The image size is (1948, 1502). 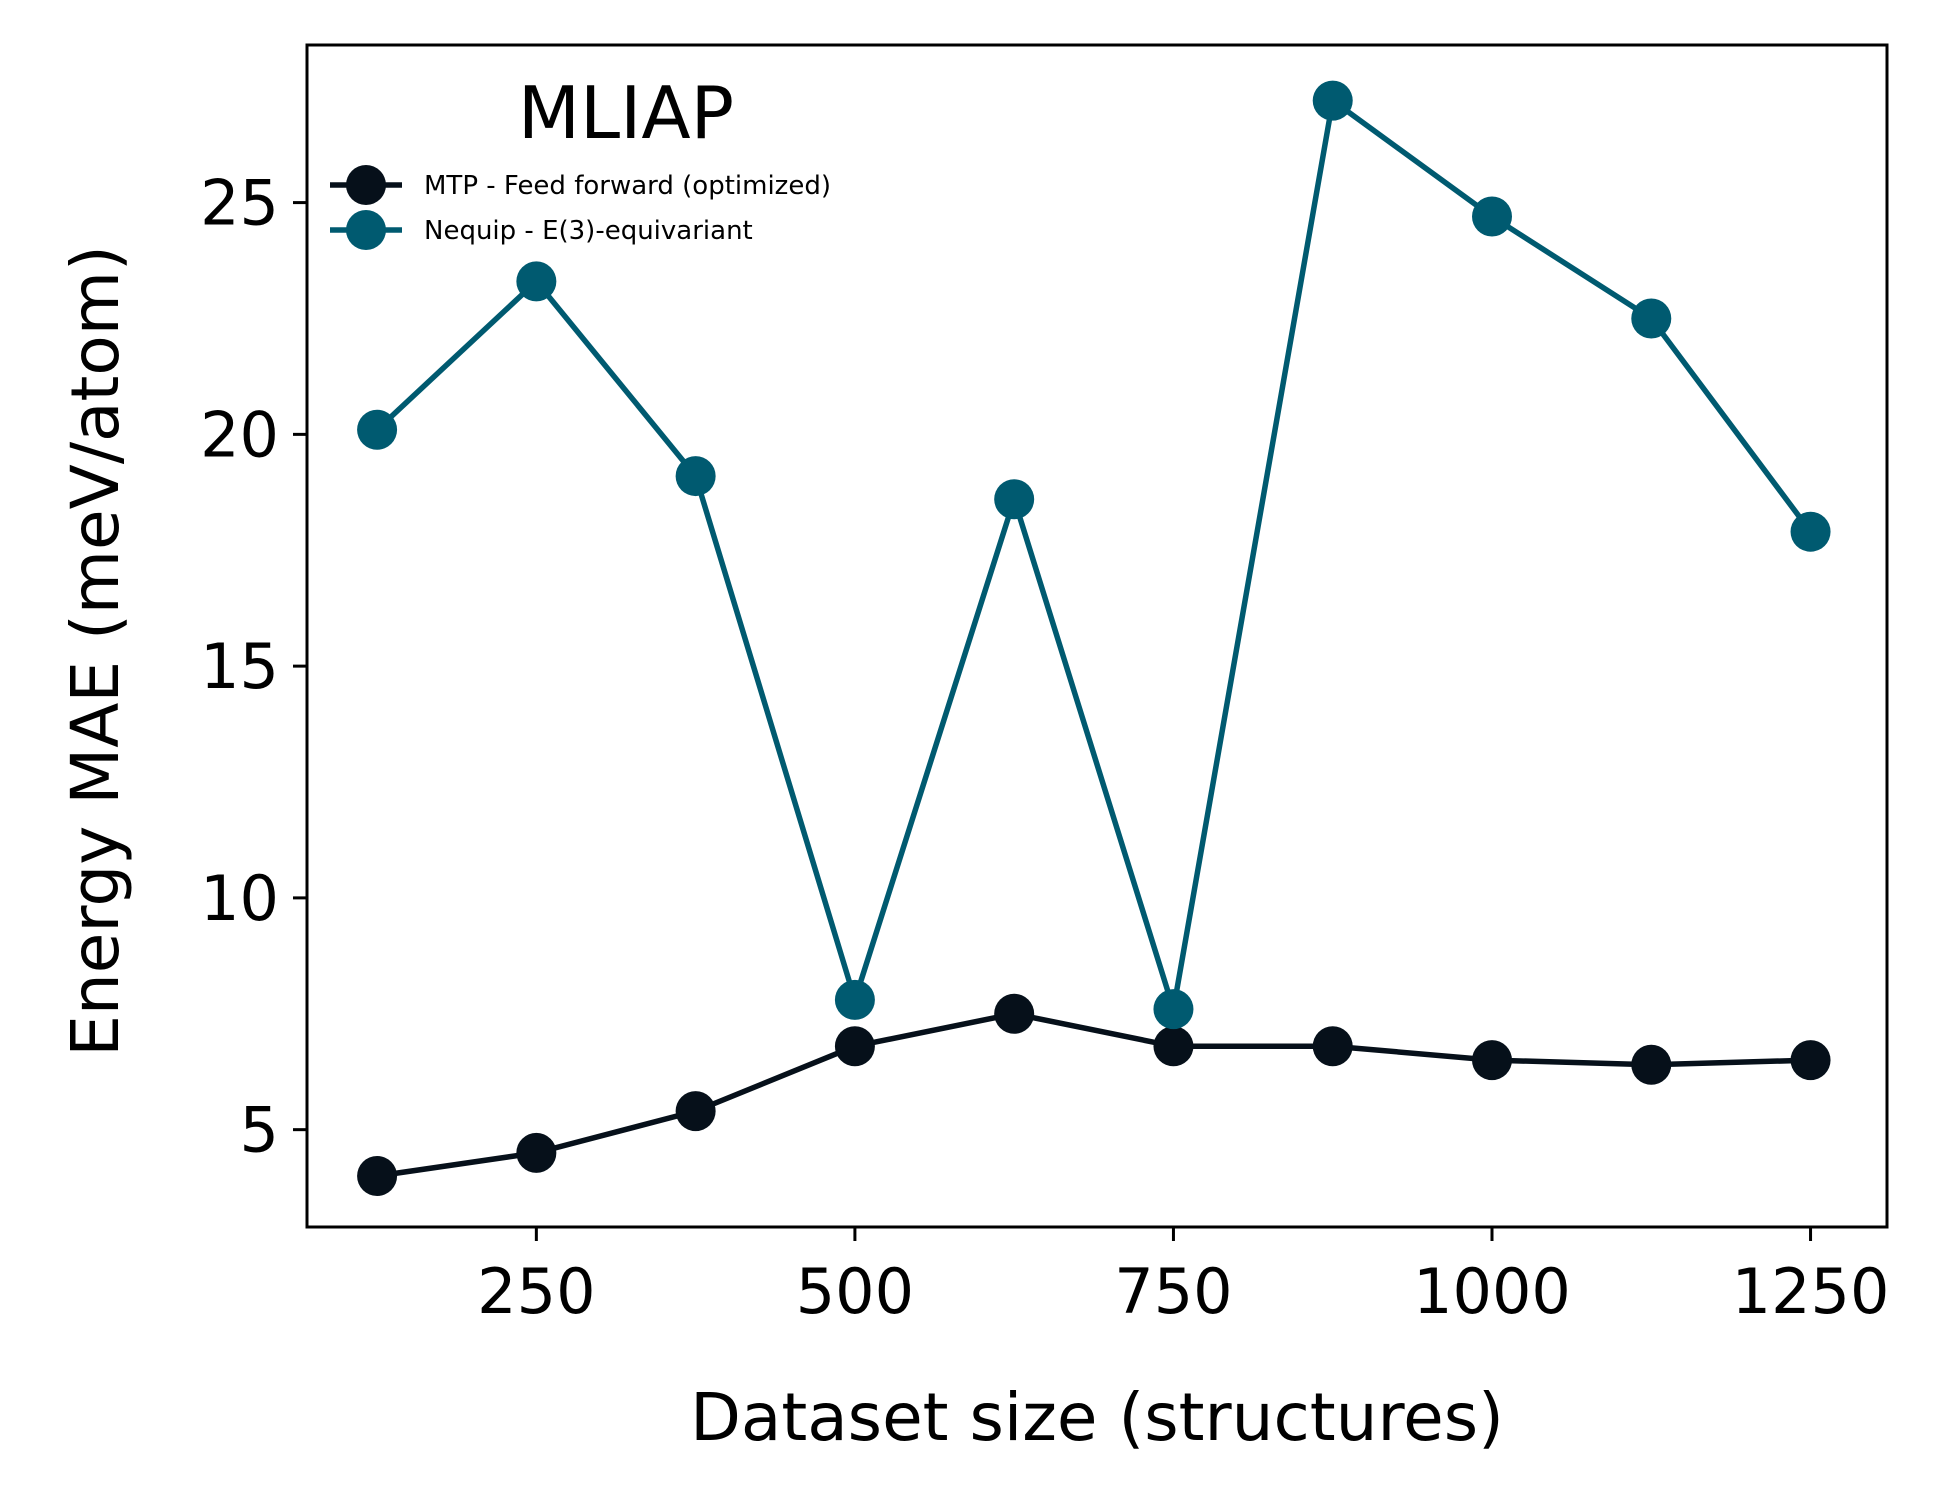 What do you see at coordinates (626, 113) in the screenshot?
I see `chart-title: MLIAP` at bounding box center [626, 113].